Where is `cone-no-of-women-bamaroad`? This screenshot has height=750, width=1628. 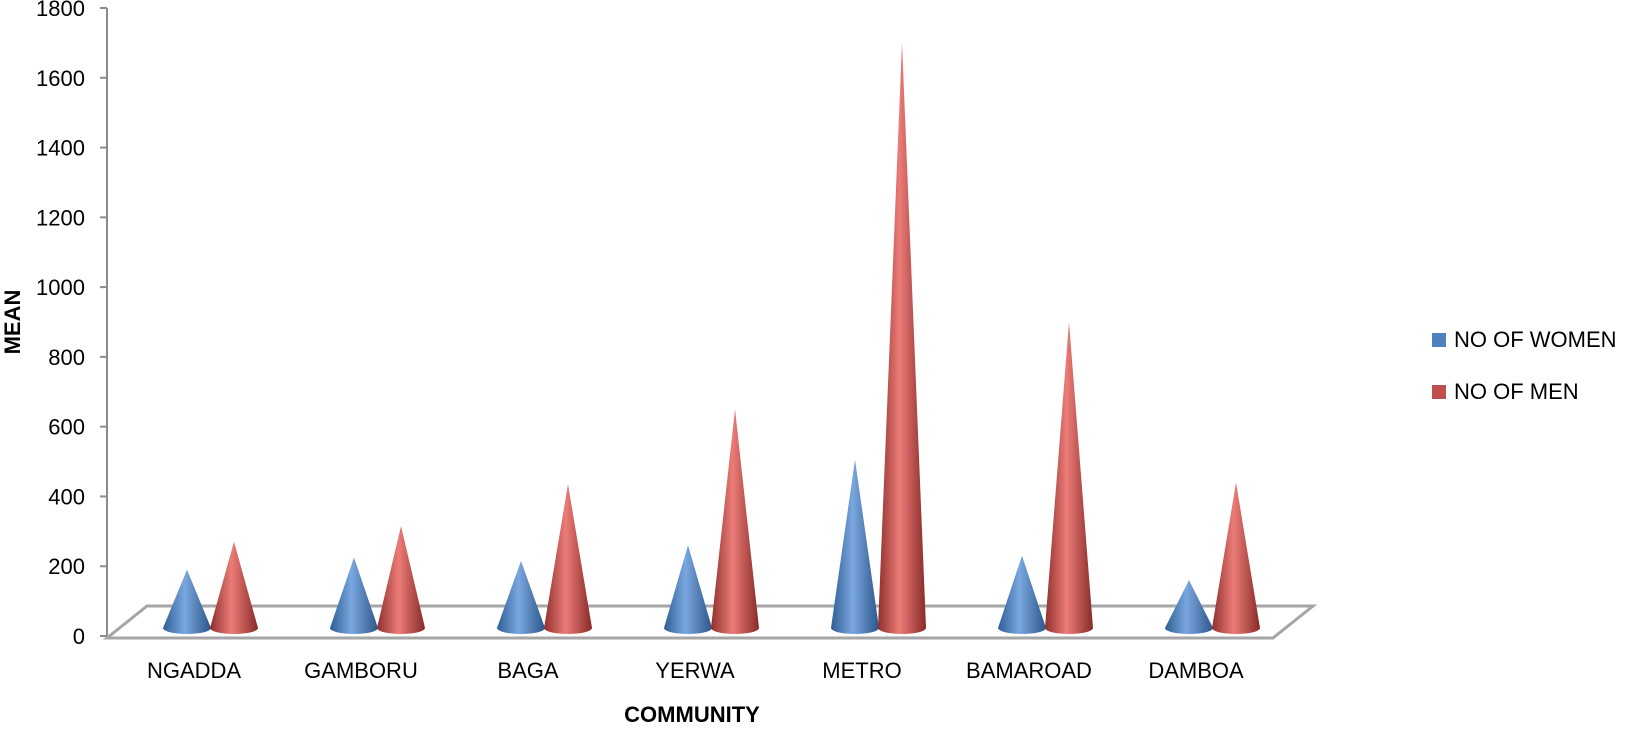
cone-no-of-women-bamaroad is located at coordinates (1022, 594).